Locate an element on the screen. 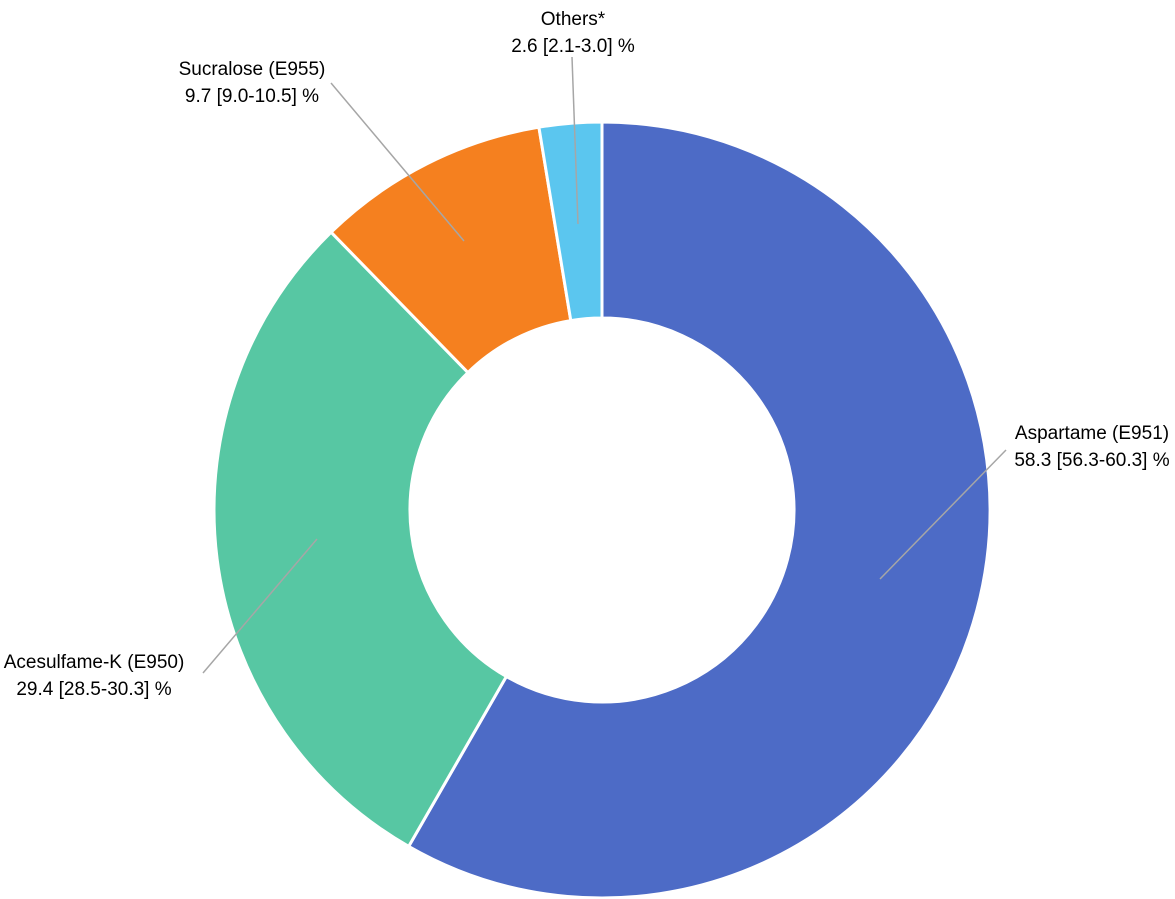 The image size is (1175, 899). leader-others is located at coordinates (575, 140).